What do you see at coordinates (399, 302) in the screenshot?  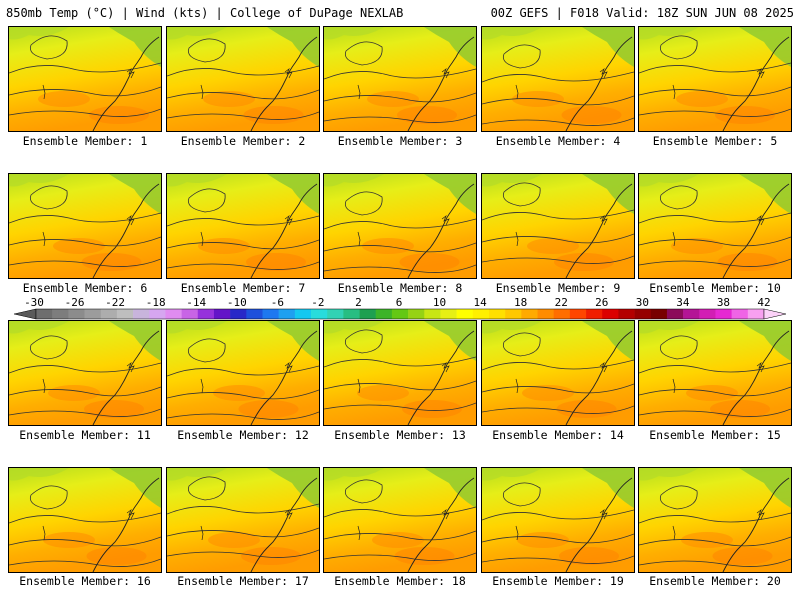 I see `colorbar-tick-label: 6` at bounding box center [399, 302].